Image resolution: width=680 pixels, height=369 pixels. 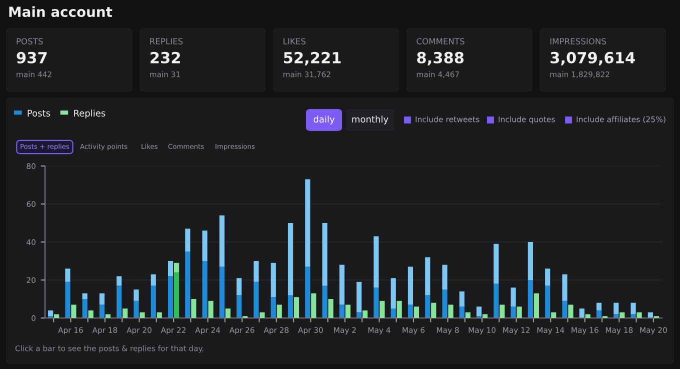 What do you see at coordinates (60, 12) in the screenshot?
I see `text: Main account` at bounding box center [60, 12].